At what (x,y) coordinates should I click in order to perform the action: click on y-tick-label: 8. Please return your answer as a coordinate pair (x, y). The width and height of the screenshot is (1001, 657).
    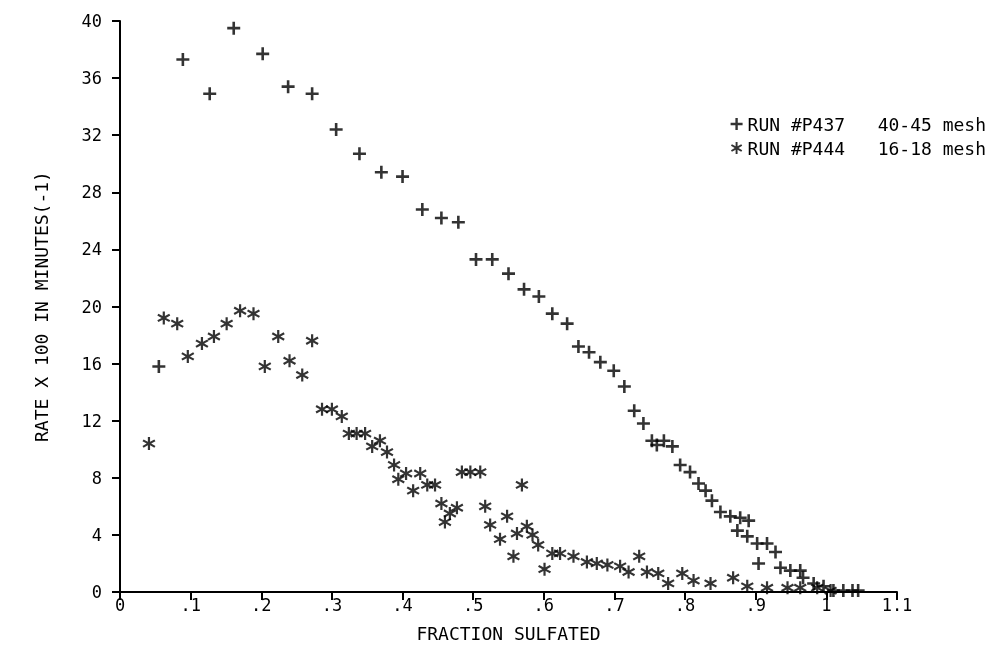
    Looking at the image, I should click on (96, 477).